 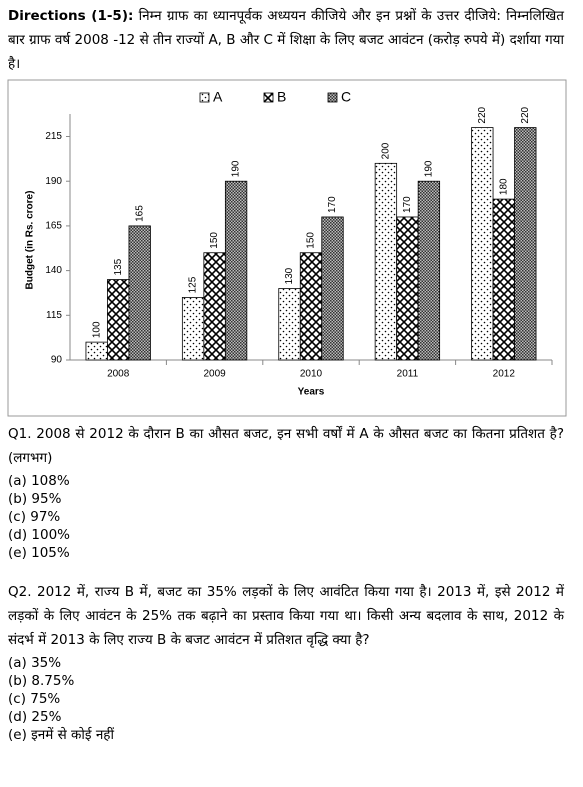 What do you see at coordinates (35, 717) in the screenshot?
I see `option: (d) 25%` at bounding box center [35, 717].